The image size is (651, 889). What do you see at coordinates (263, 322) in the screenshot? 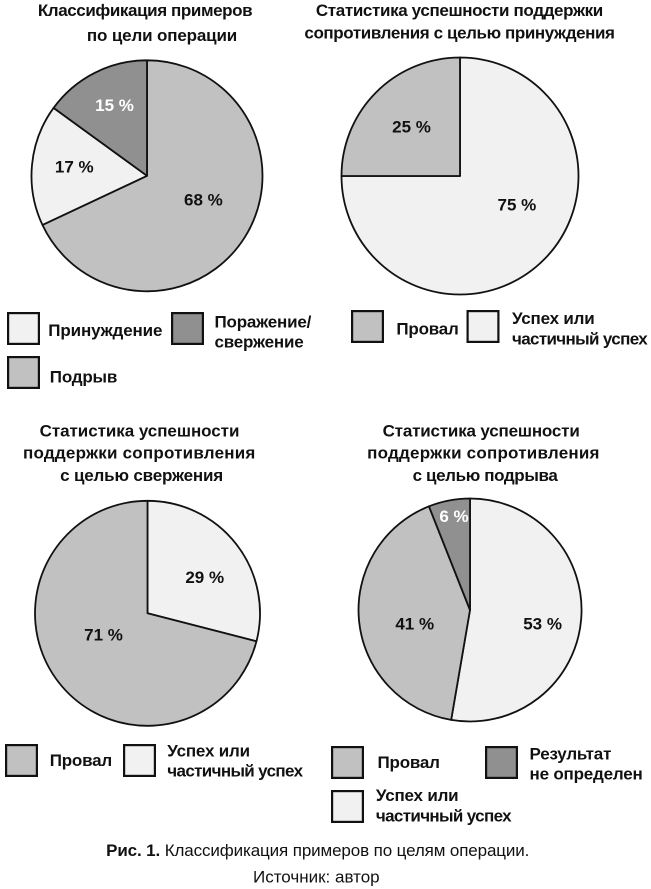
I see `svg-text: Поражение/` at bounding box center [263, 322].